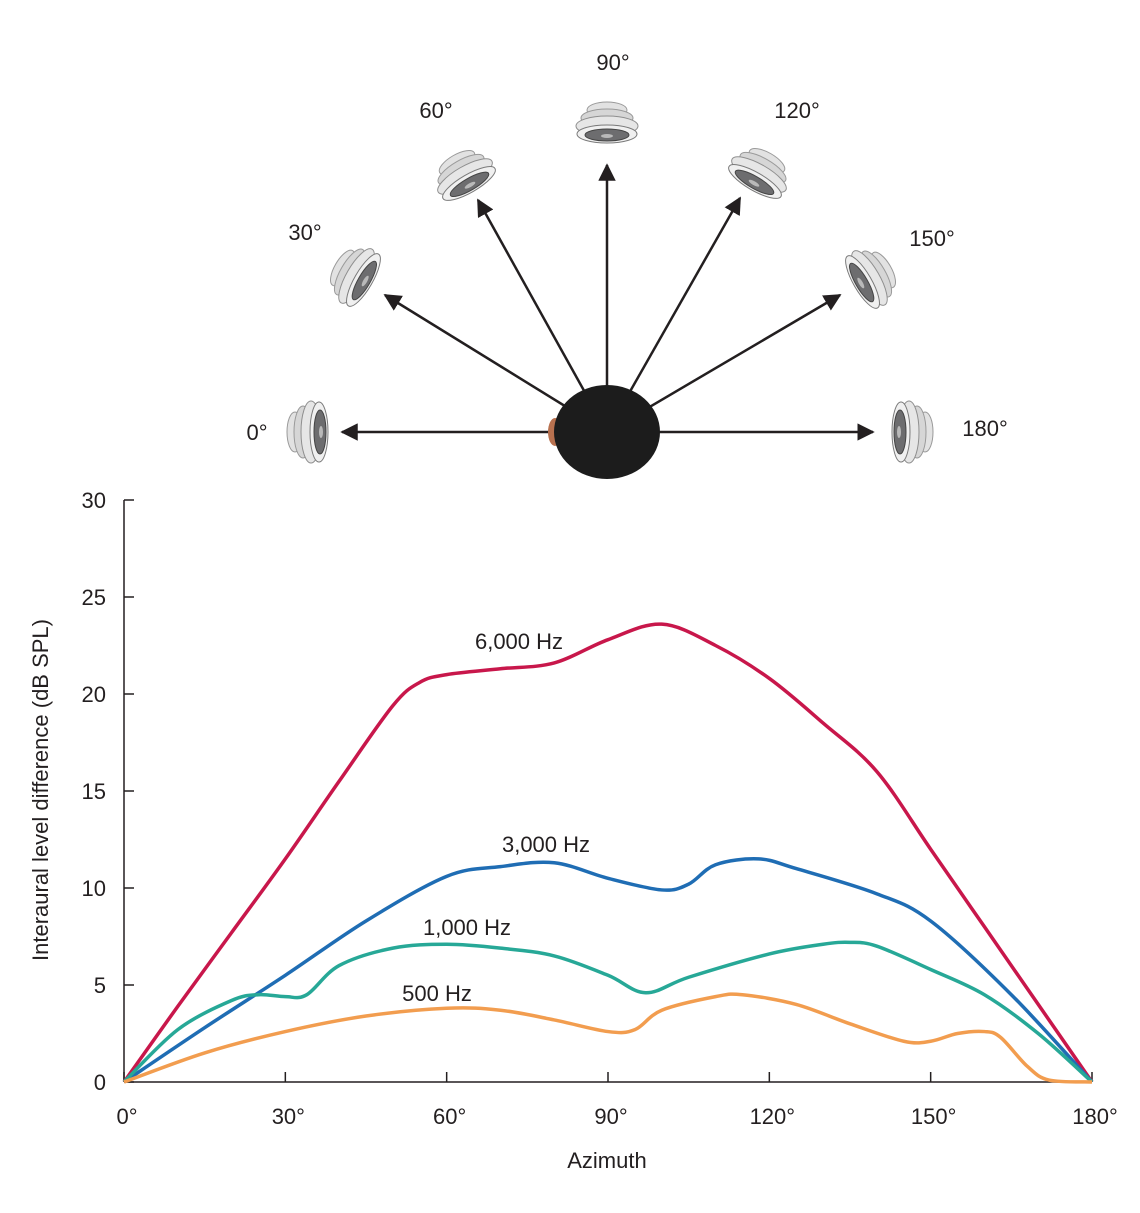 The width and height of the screenshot is (1140, 1213). I want to click on speaker-angle-label: 30°, so click(304, 232).